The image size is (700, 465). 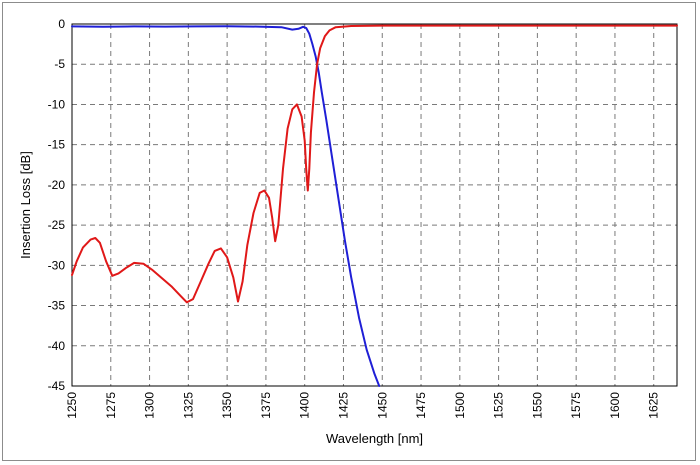 What do you see at coordinates (57, 205) in the screenshot?
I see `y-tick-labels: 0 -5 -10 -15 -20 -25 -30 -35 -40 -45` at bounding box center [57, 205].